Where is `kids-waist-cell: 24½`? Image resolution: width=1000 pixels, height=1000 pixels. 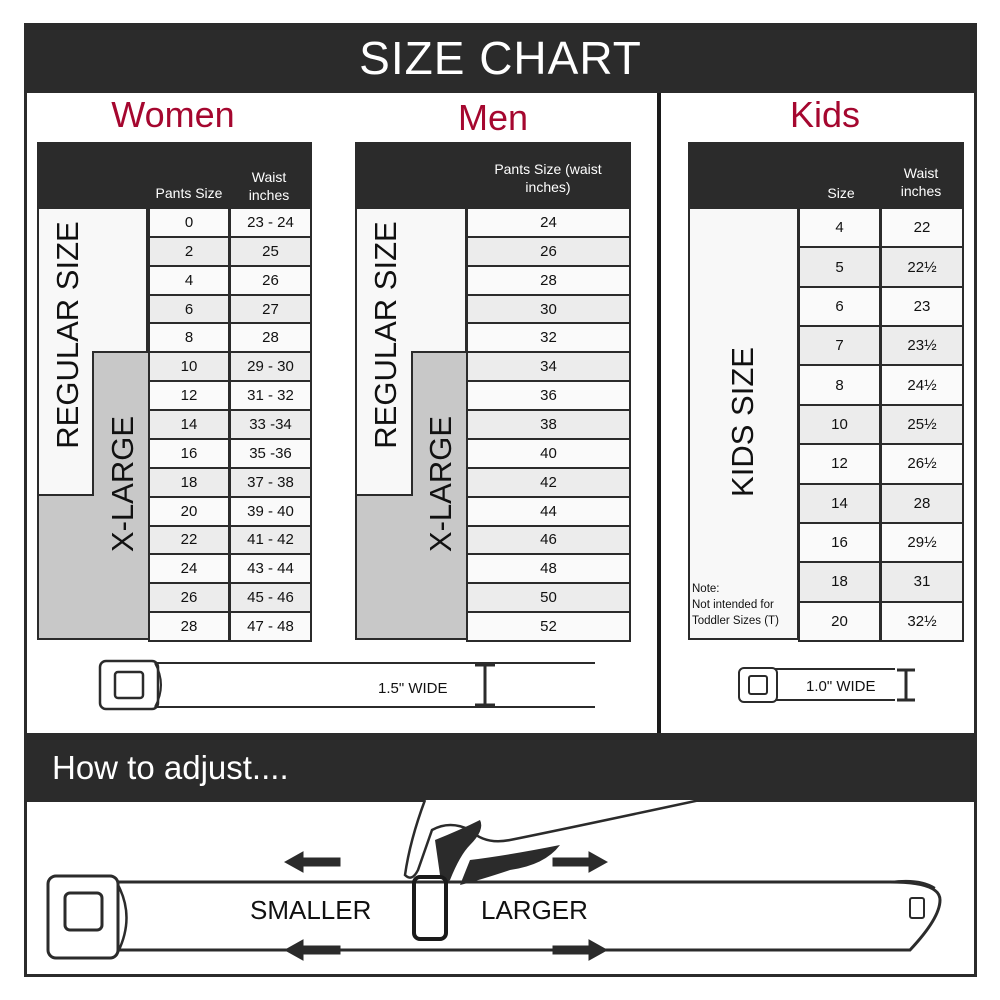
kids-waist-cell: 24½ is located at coordinates (922, 385).